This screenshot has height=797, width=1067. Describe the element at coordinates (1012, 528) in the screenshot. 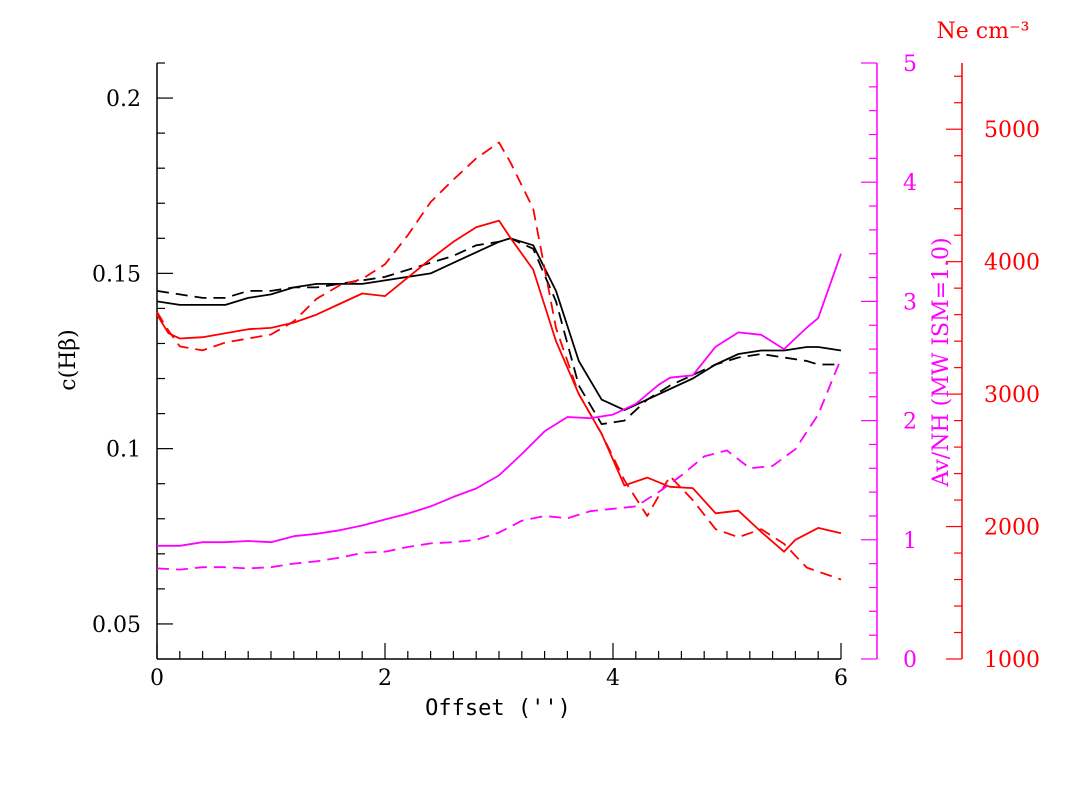

I see `y3-tick-label: 2000` at that location.